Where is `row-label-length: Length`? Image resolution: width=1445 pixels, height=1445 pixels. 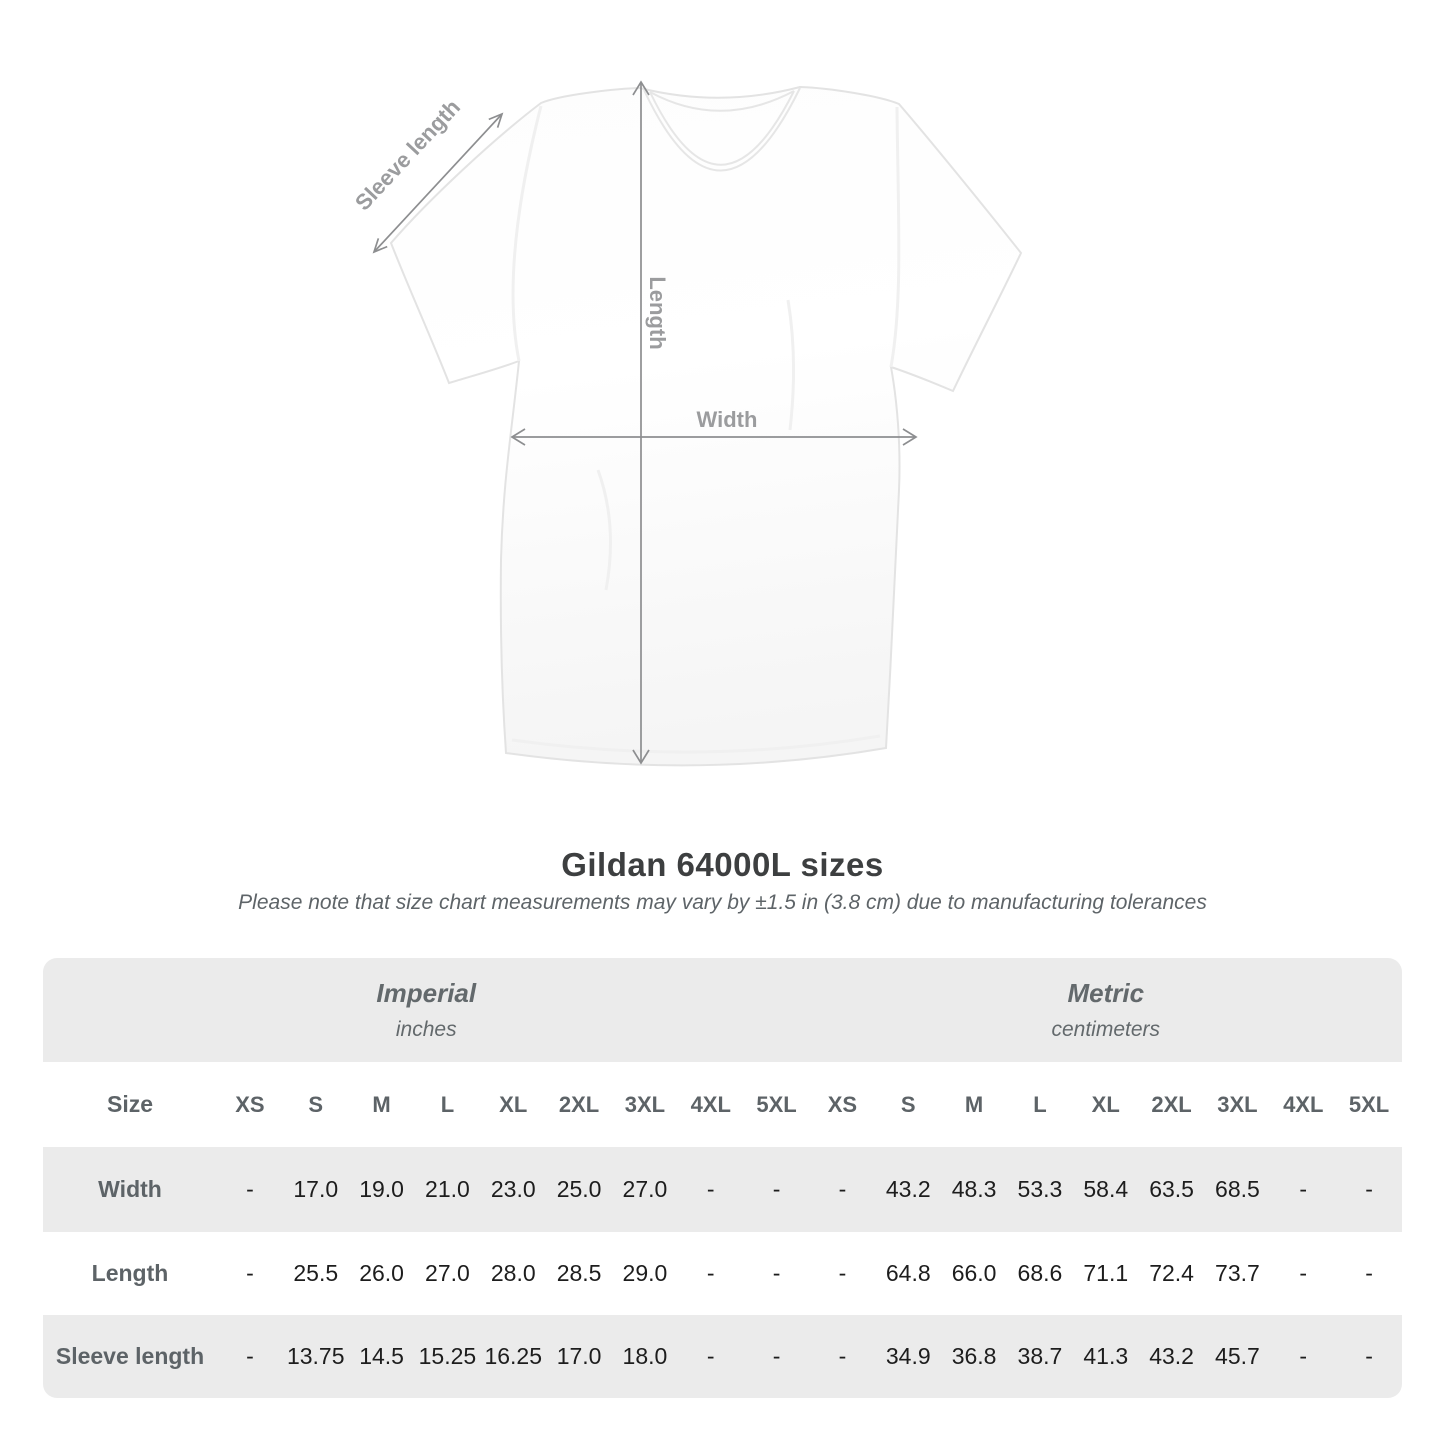
row-label-length: Length is located at coordinates (130, 1273).